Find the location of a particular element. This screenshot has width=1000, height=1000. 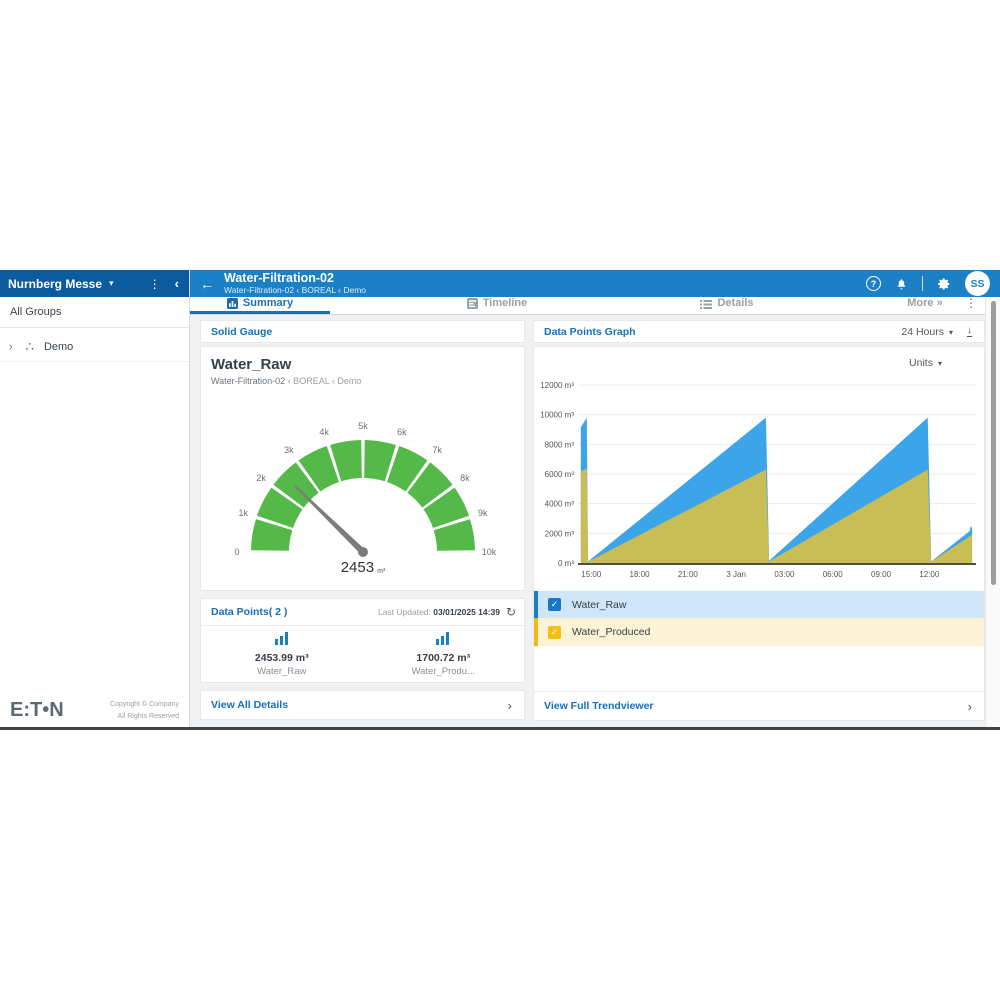

solid-gauge-dial: 0 1k 2k 3k 4k 5k 6k 7k 8k 9k 10k 2453 m³ is located at coordinates (365, 498).